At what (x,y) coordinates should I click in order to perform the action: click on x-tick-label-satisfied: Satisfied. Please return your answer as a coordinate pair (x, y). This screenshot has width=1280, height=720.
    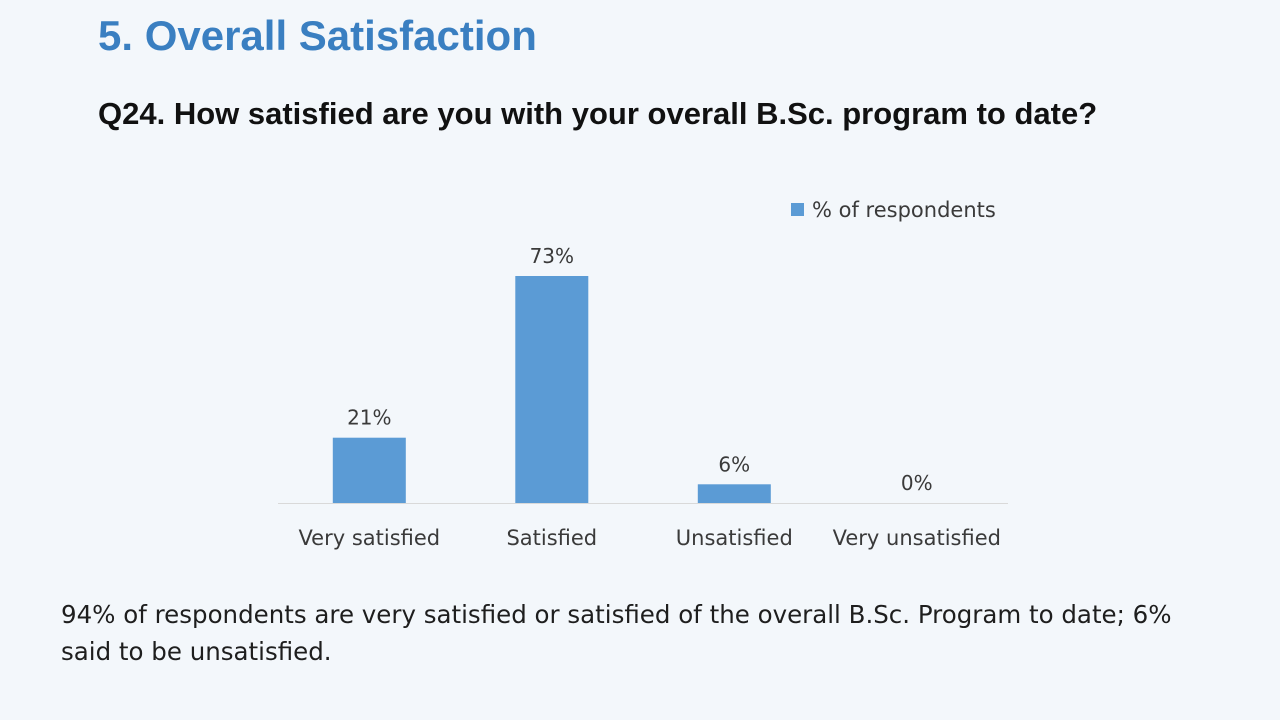
    Looking at the image, I should click on (551, 538).